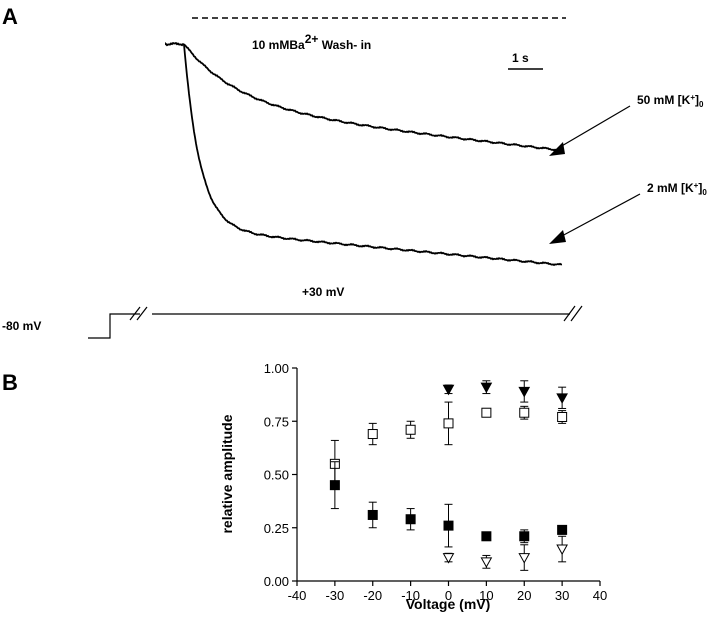 The width and height of the screenshot is (720, 635). I want to click on x-tick-label: -20, so click(372, 595).